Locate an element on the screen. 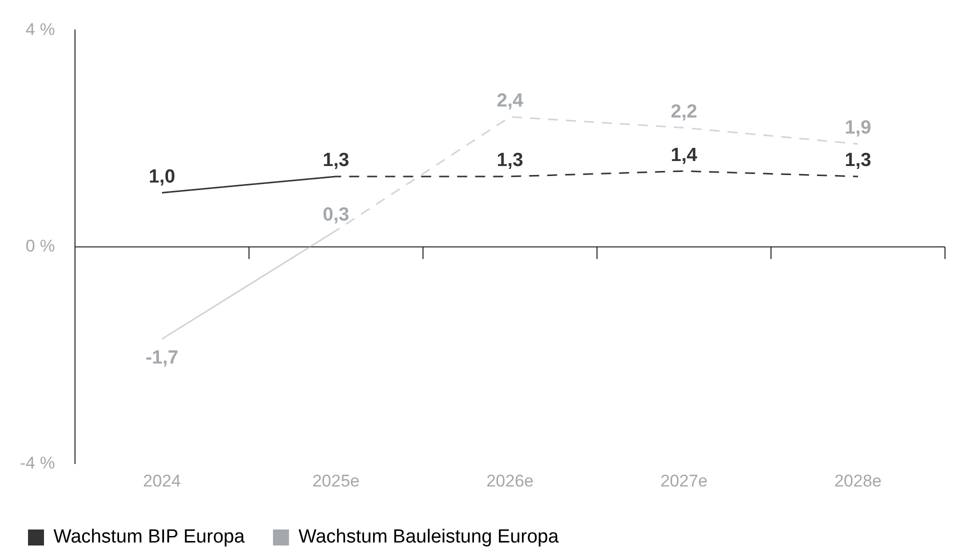 The image size is (965, 557). x-tick-label: 2024 is located at coordinates (162, 480).